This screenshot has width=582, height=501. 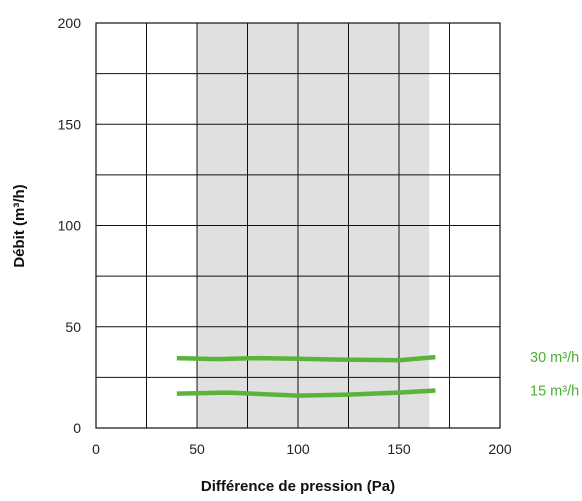 I want to click on y-tick-label: 50, so click(x=73, y=327).